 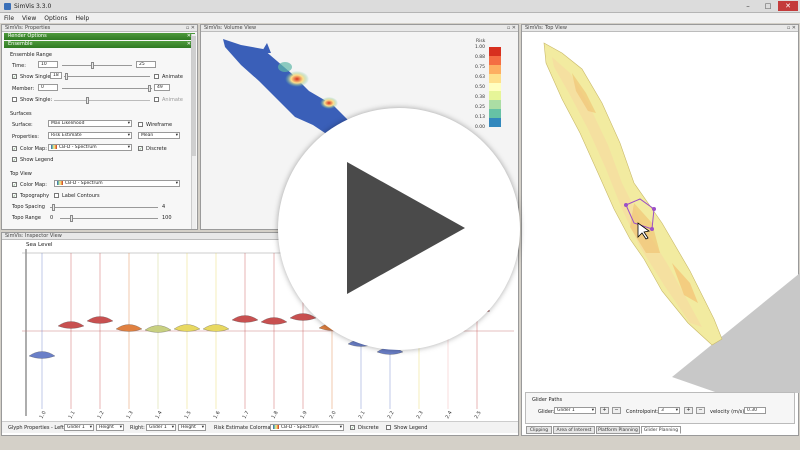 What do you see at coordinates (37, 160) in the screenshot?
I see `show-legend-label: Show Legend` at bounding box center [37, 160].